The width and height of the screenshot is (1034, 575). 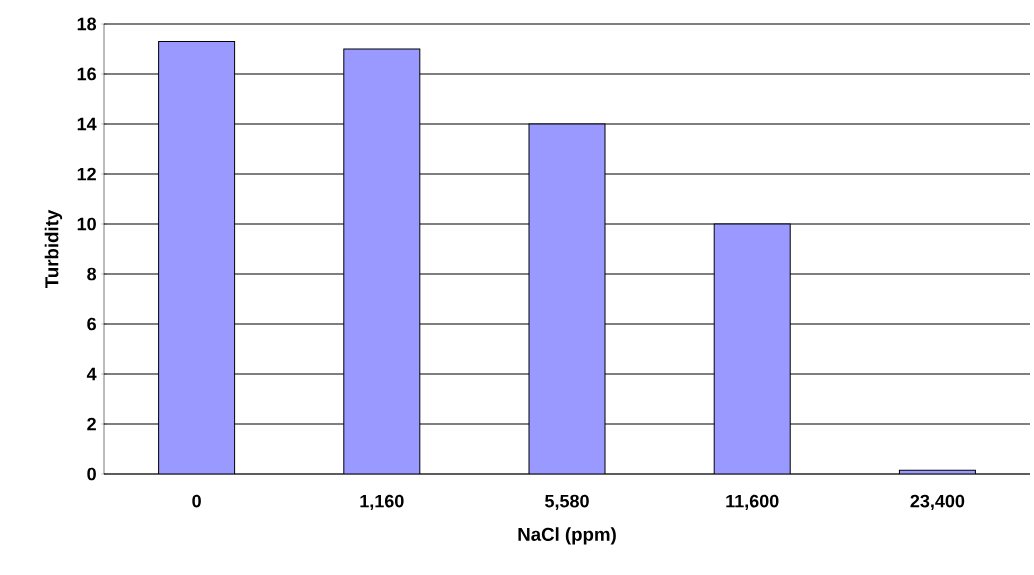 What do you see at coordinates (91, 374) in the screenshot?
I see `y-tick-label: 4` at bounding box center [91, 374].